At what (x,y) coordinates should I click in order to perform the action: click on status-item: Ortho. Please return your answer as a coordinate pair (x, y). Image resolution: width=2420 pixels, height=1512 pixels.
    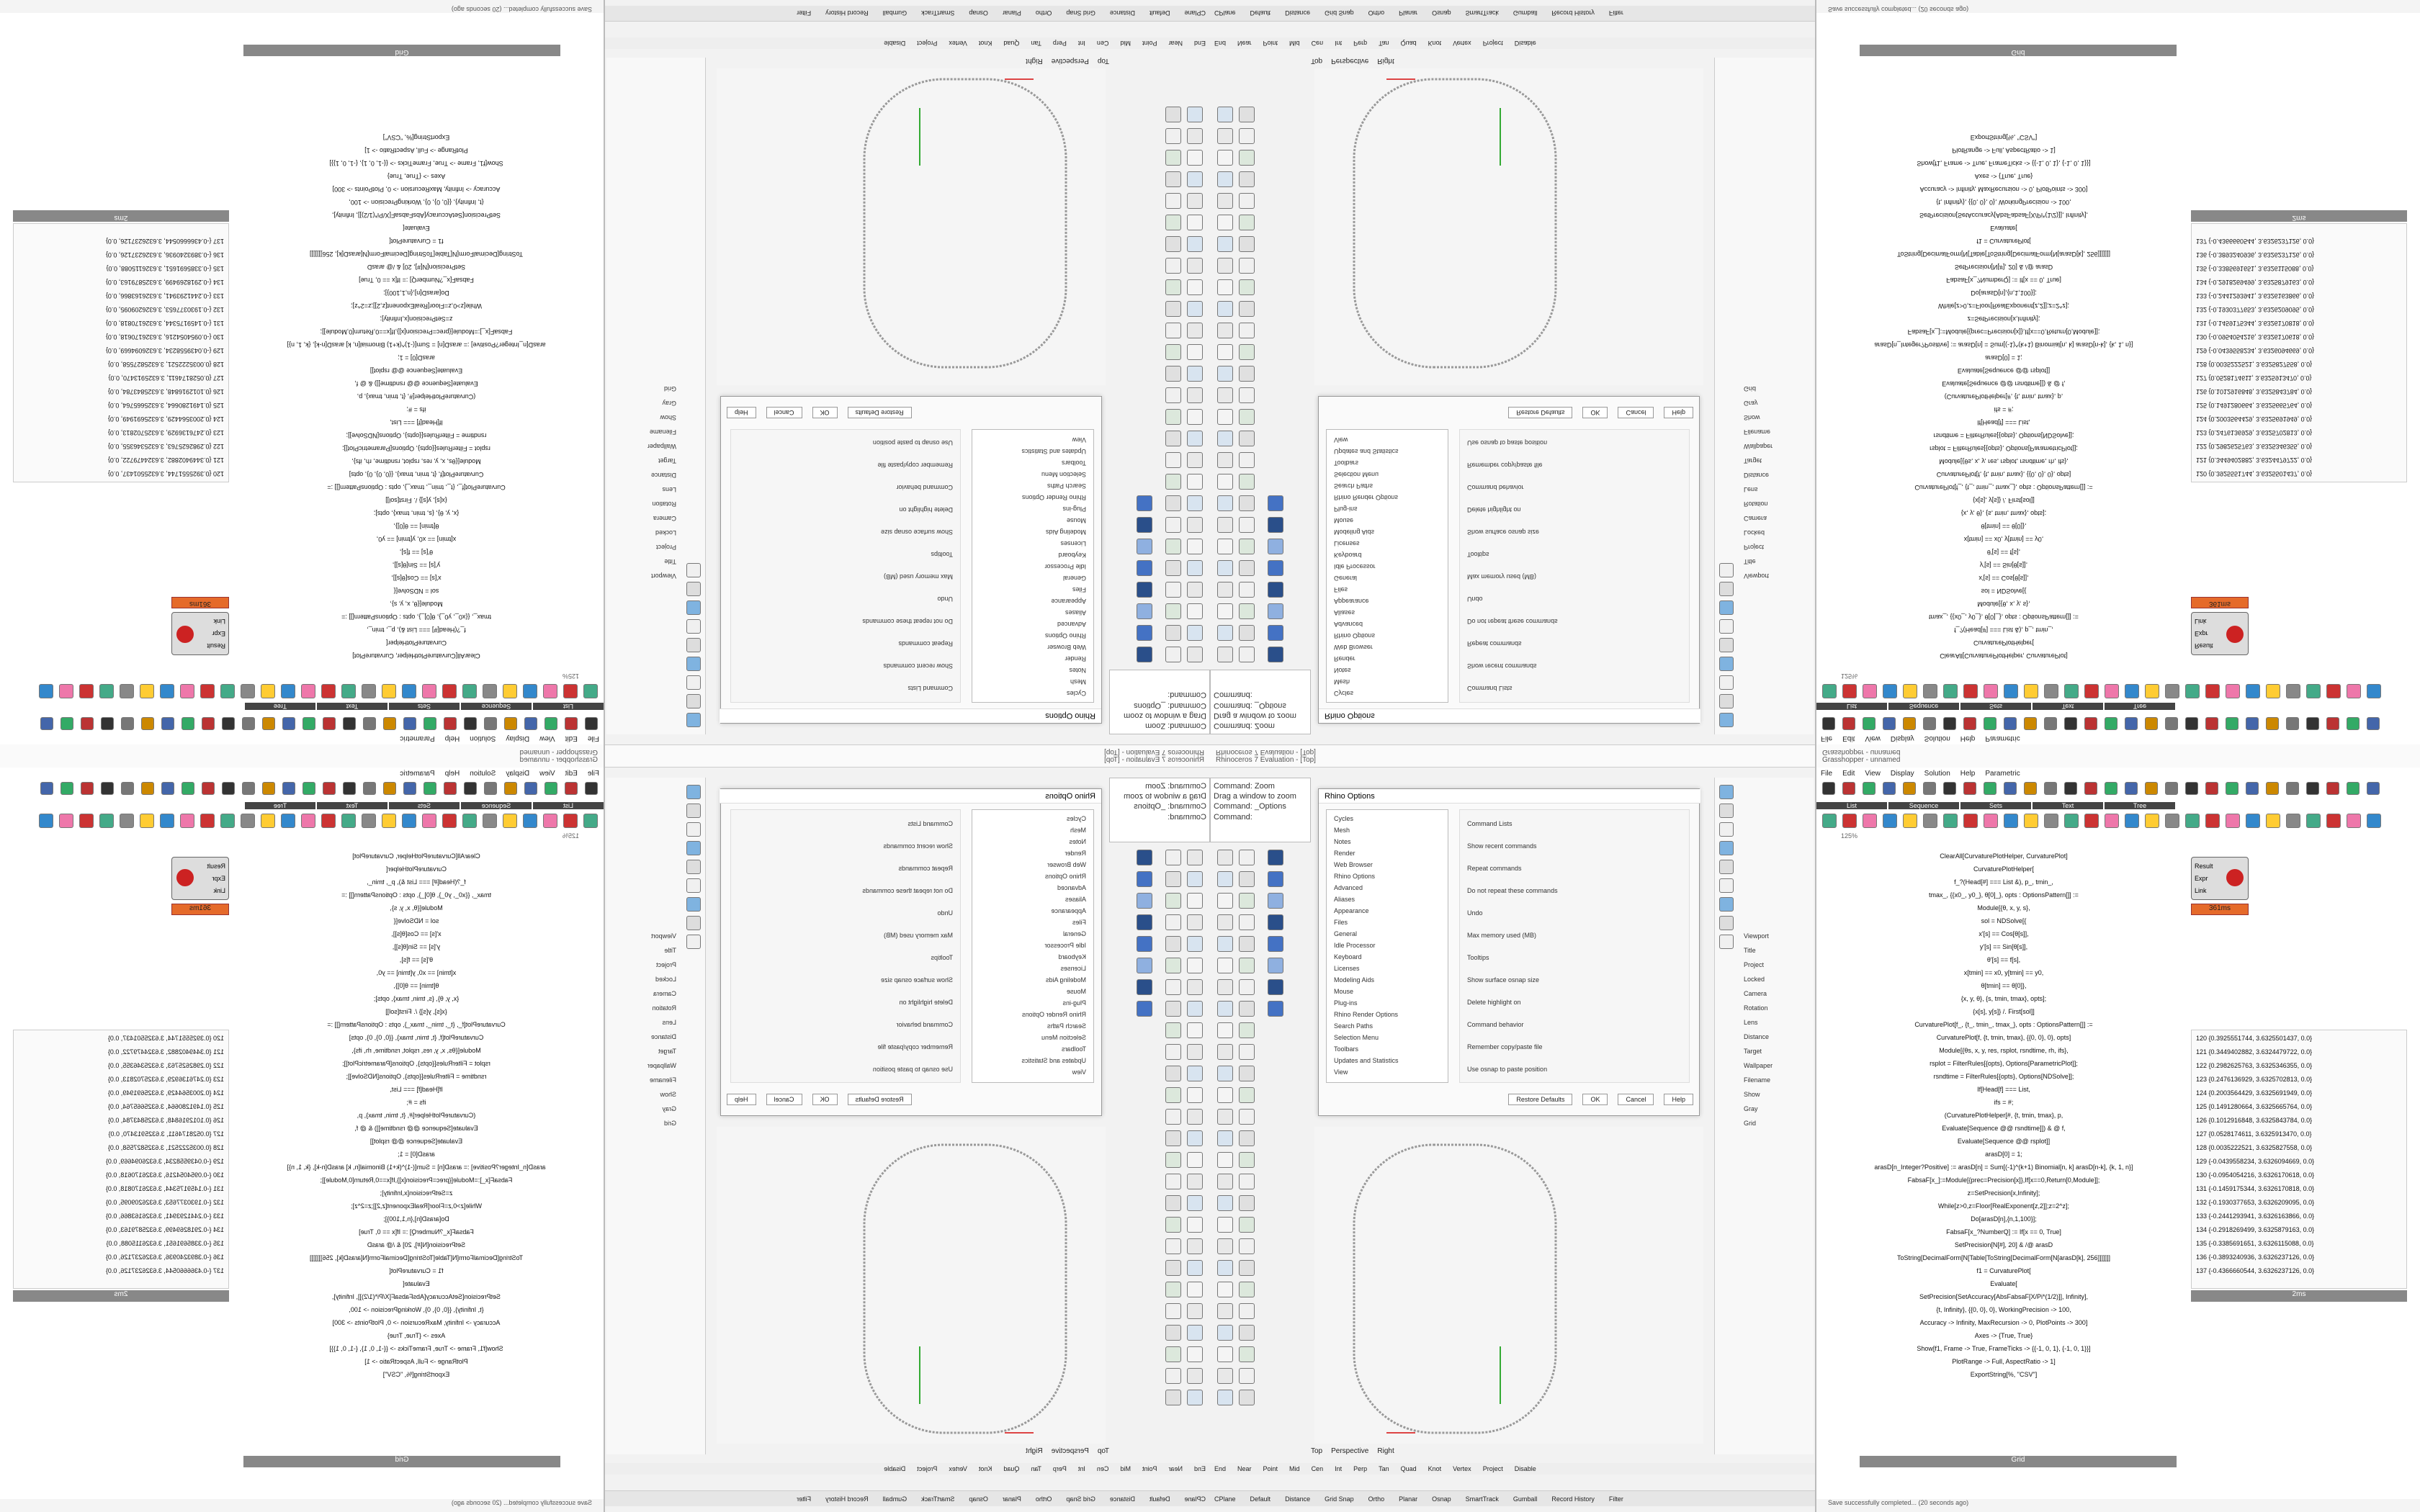
    Looking at the image, I should click on (1376, 13).